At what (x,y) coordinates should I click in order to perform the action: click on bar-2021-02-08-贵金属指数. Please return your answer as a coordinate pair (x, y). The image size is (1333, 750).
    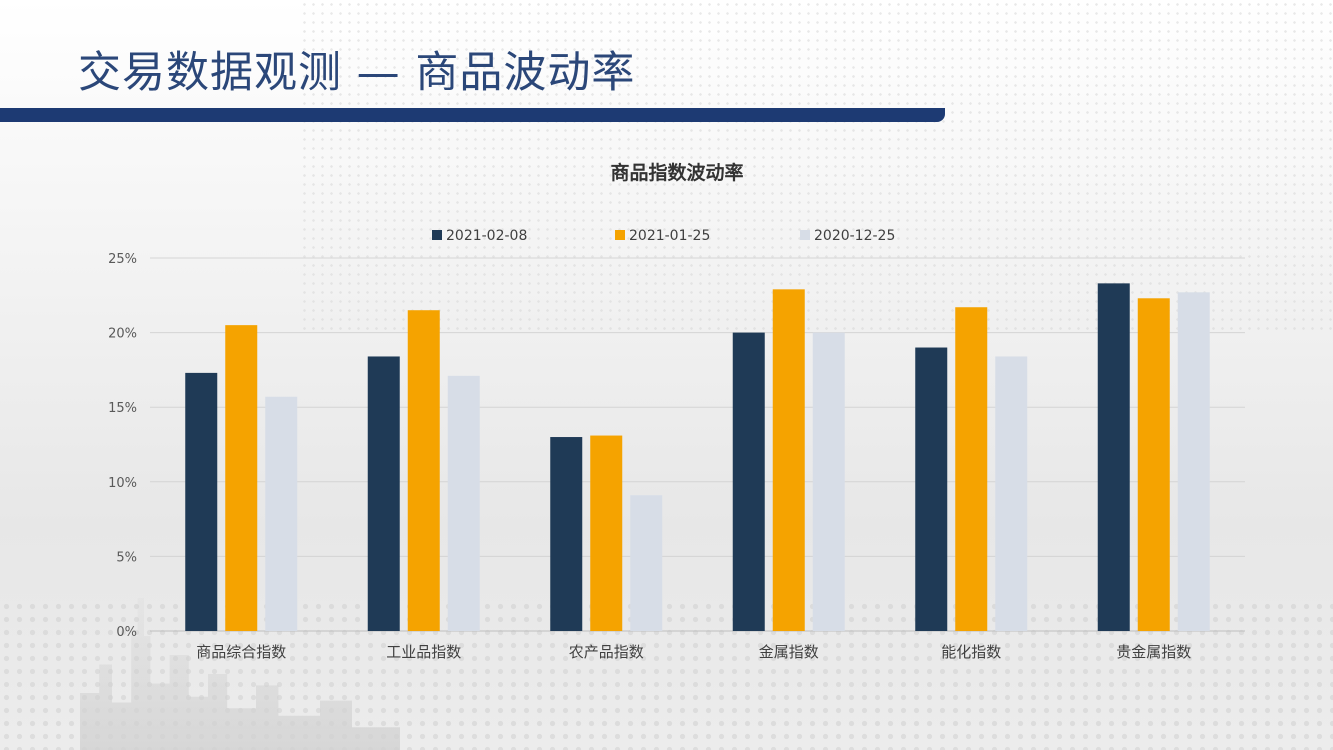
    Looking at the image, I should click on (1113, 457).